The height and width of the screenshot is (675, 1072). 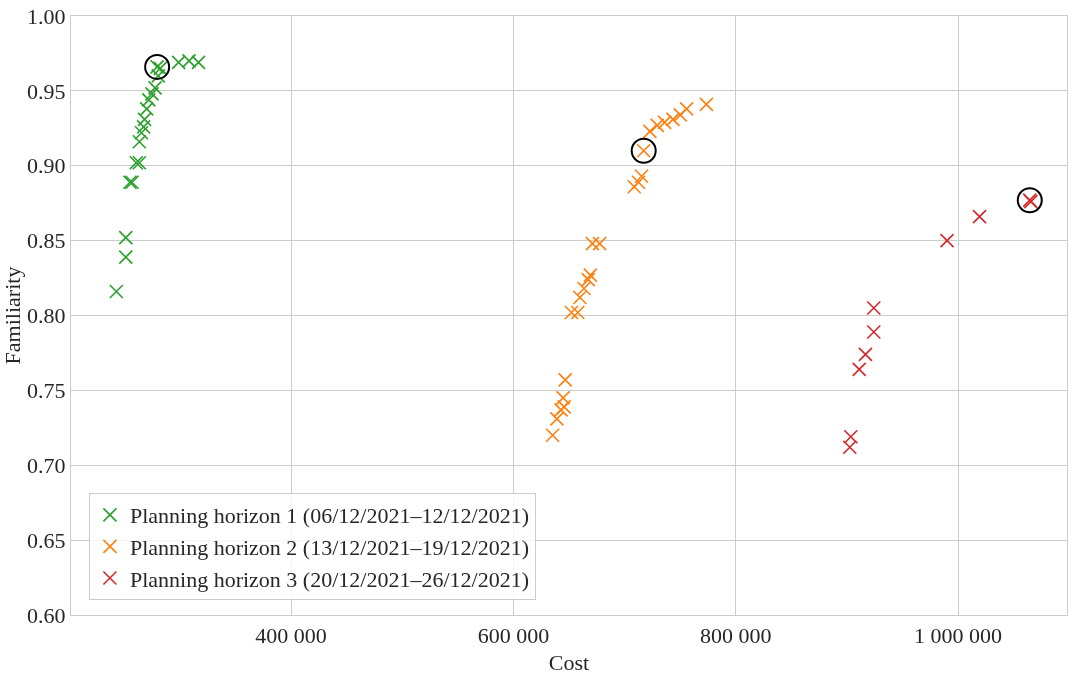 What do you see at coordinates (569, 662) in the screenshot?
I see `x-axis-title: Cost` at bounding box center [569, 662].